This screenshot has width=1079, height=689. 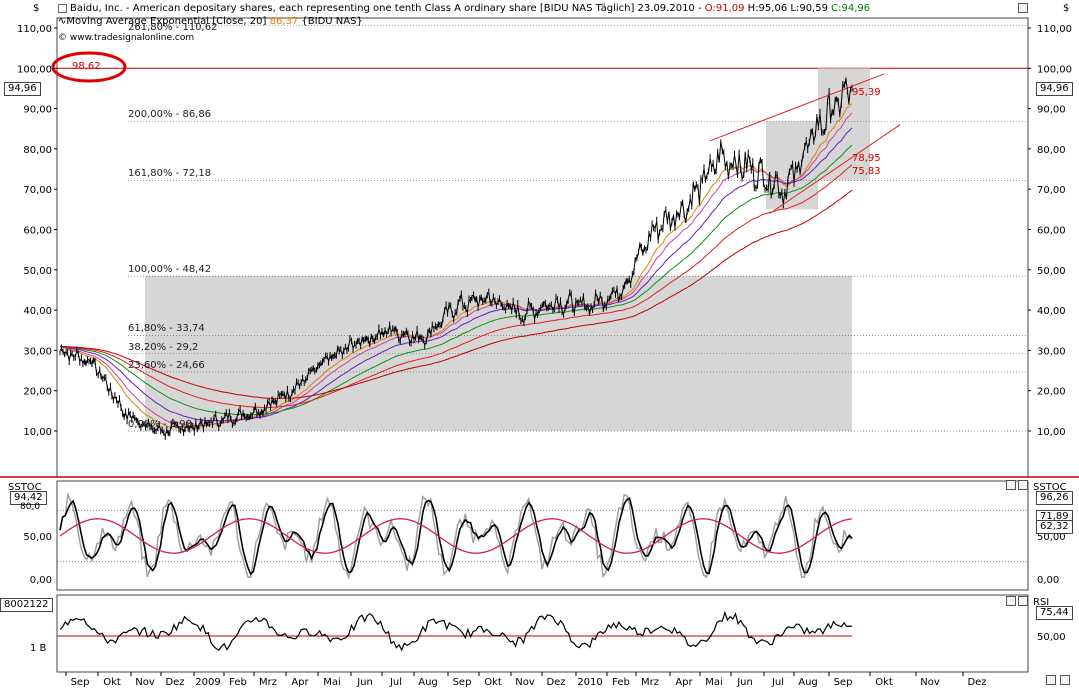 What do you see at coordinates (1051, 637) in the screenshot?
I see `rsi-ytick-right-0: 50,00` at bounding box center [1051, 637].